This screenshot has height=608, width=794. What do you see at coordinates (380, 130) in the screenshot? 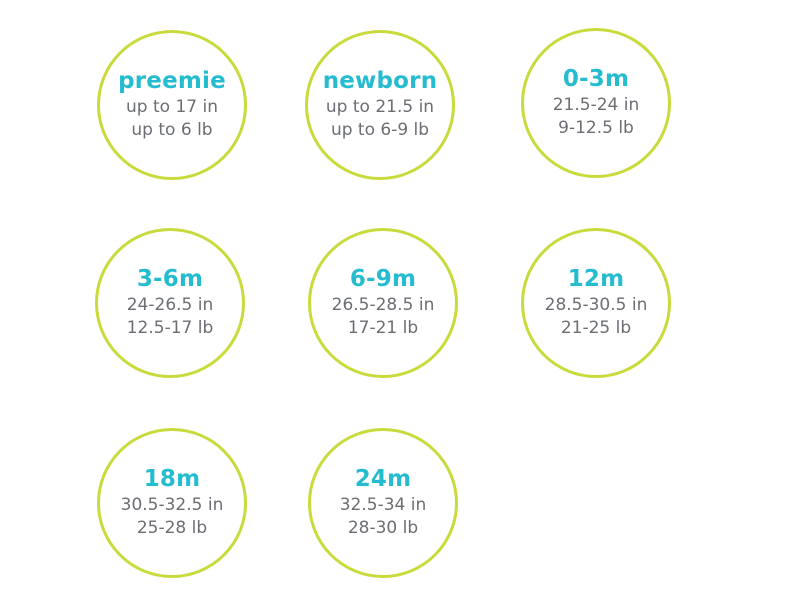
I see `size-weight: up to 6-9 lb` at bounding box center [380, 130].